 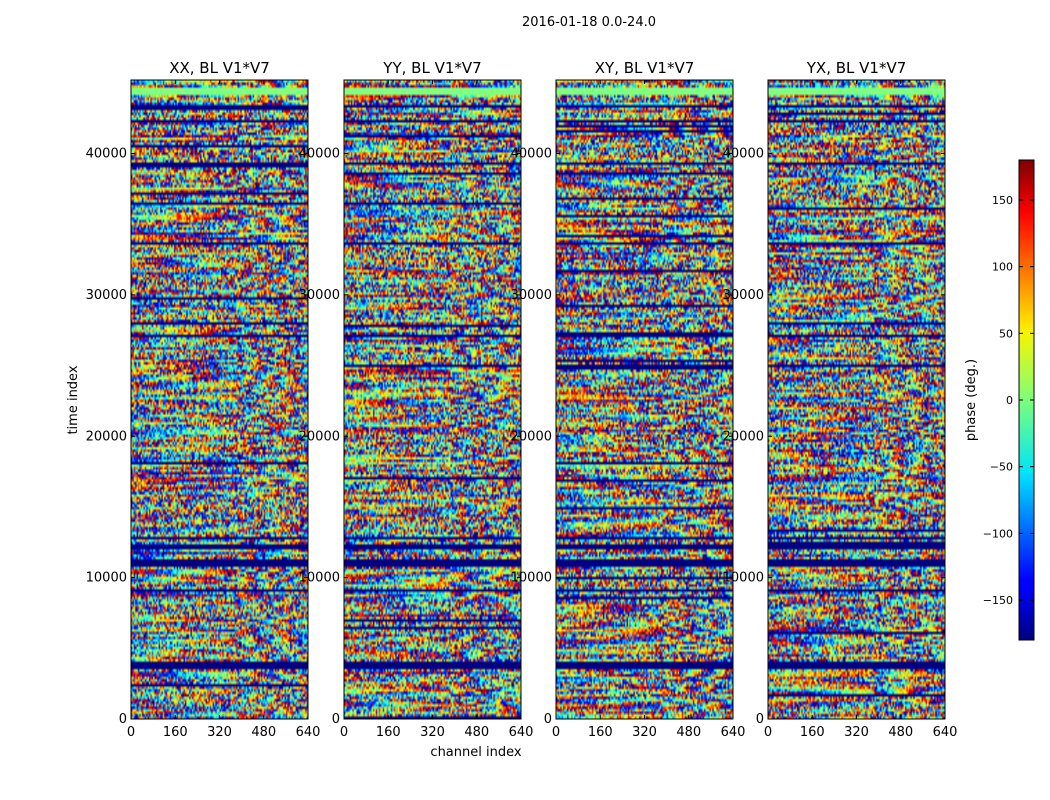 I want to click on panel-3-image, so click(x=856, y=399).